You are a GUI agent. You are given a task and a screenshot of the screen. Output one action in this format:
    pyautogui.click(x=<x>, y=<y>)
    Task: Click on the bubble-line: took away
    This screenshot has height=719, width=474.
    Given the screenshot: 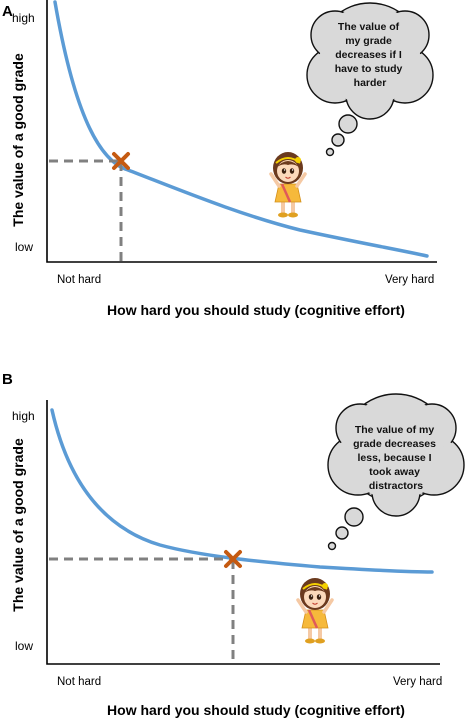 What is the action you would take?
    pyautogui.click(x=394, y=472)
    